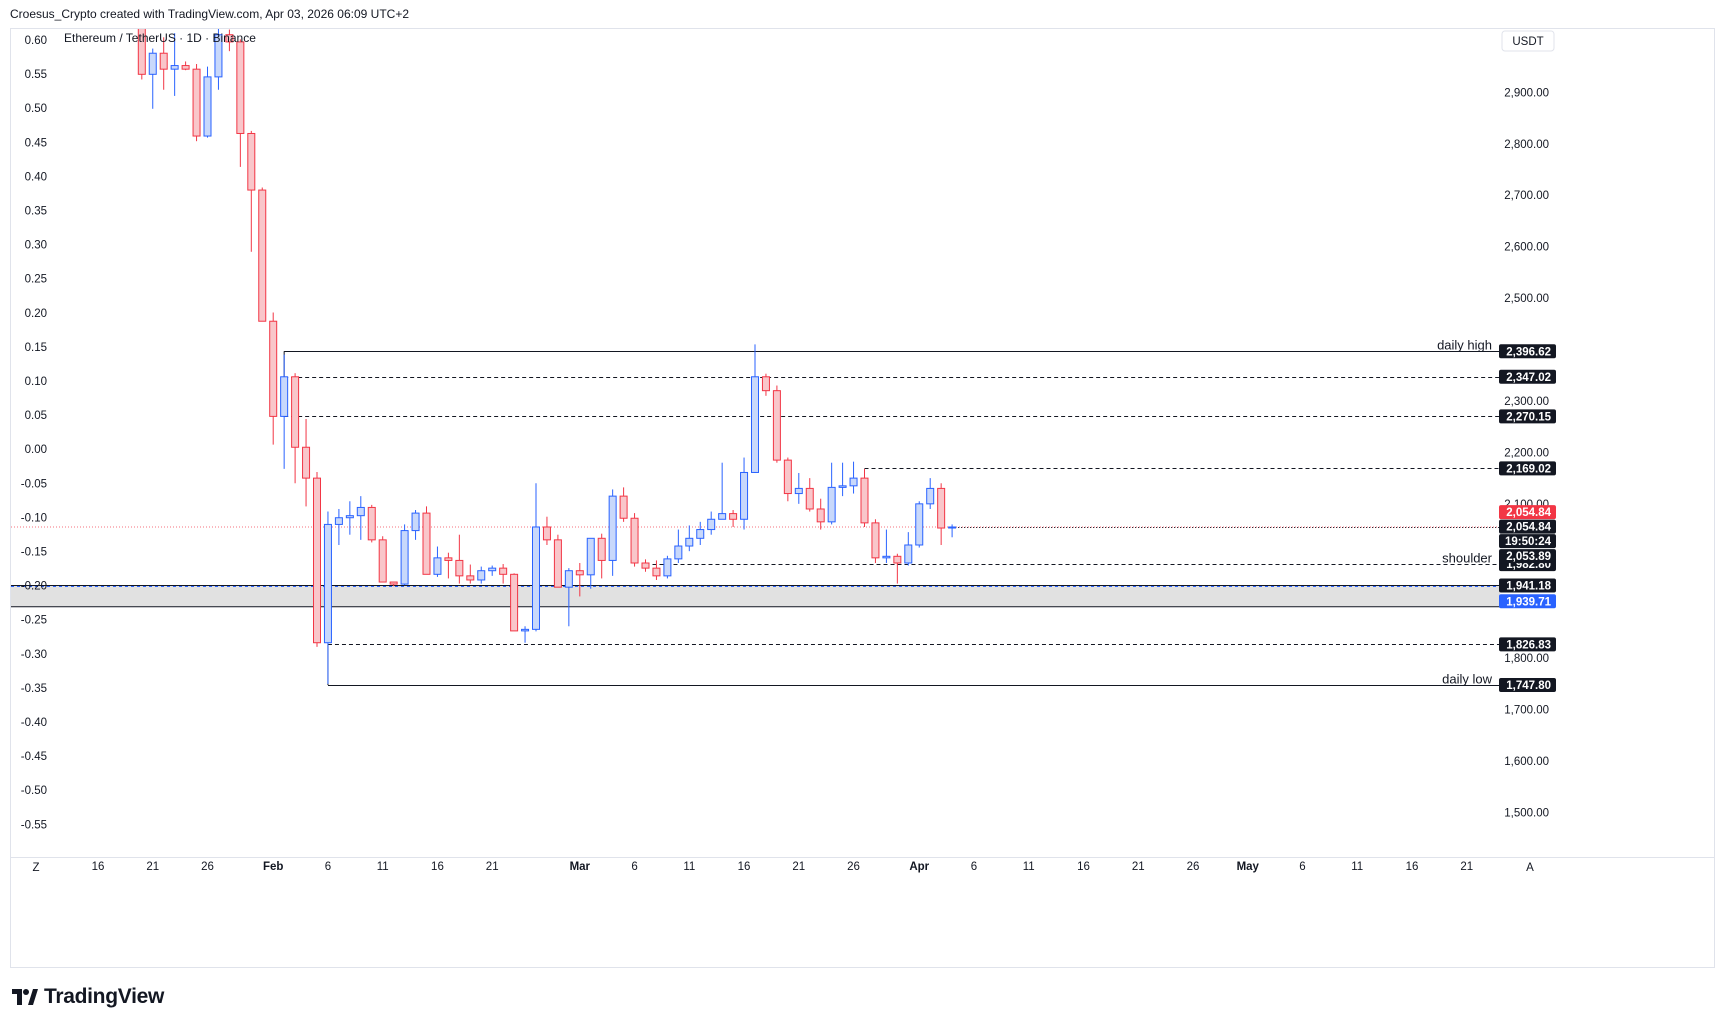  What do you see at coordinates (36, 212) in the screenshot?
I see `left-axis-tick-label: 0.35` at bounding box center [36, 212].